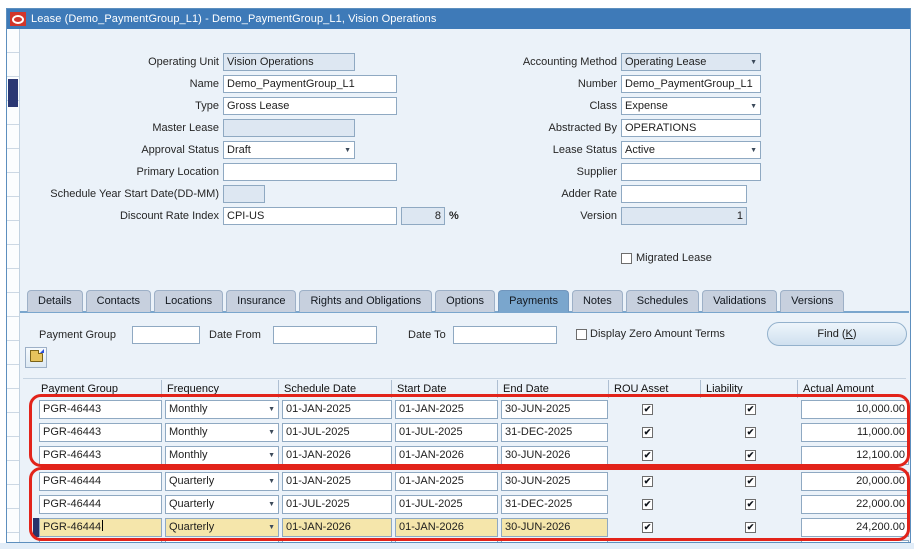 The height and width of the screenshot is (549, 914). What do you see at coordinates (366, 301) in the screenshot?
I see `tab-rights-and-obligations: Rights and Obligations` at bounding box center [366, 301].